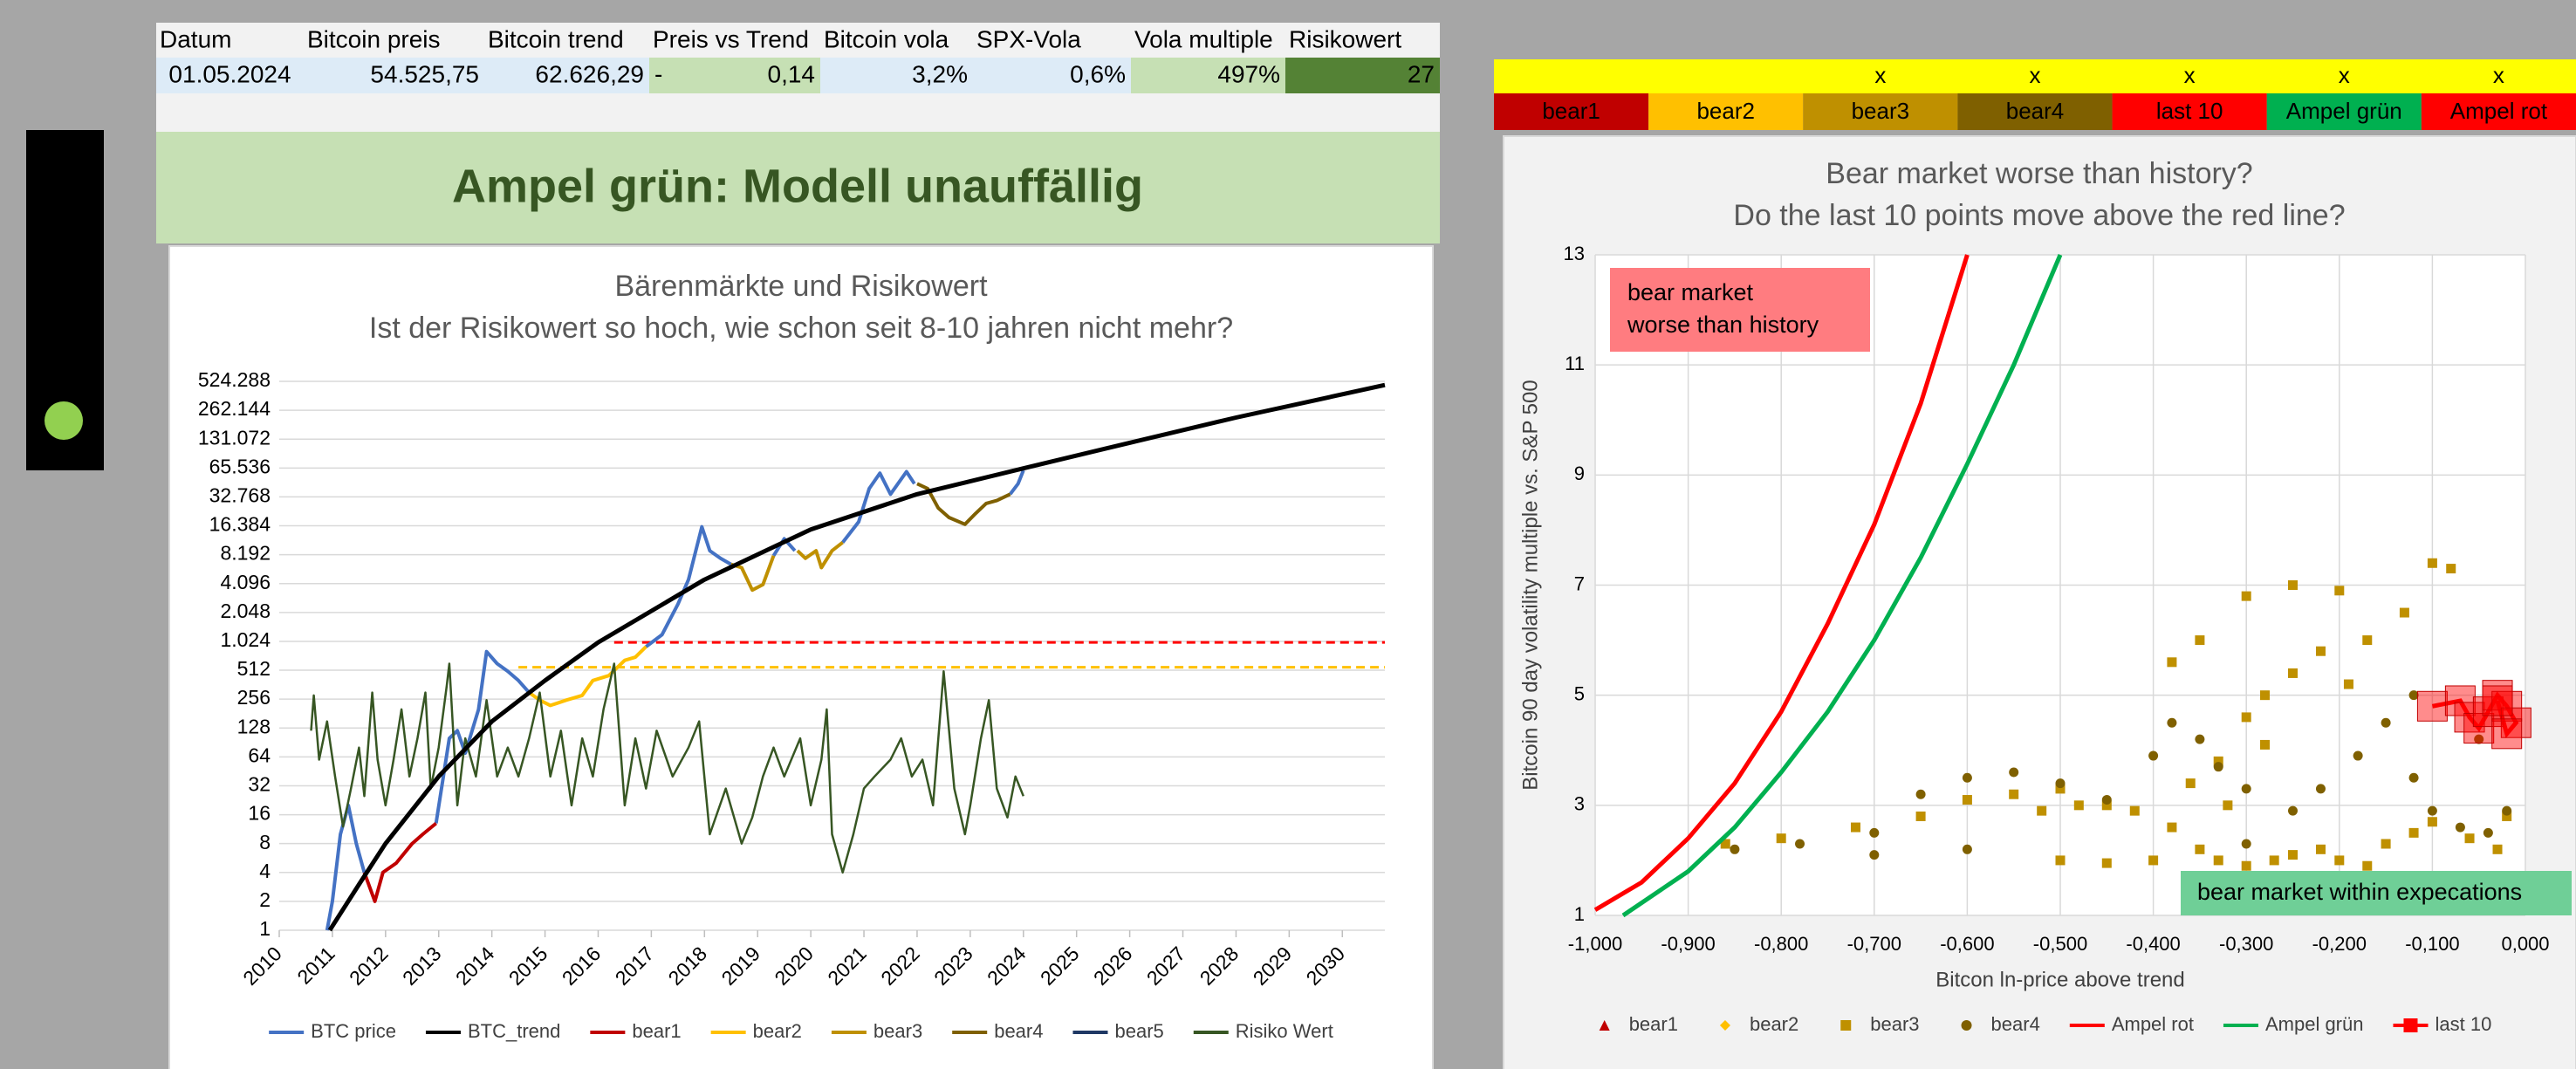 The image size is (2576, 1069). What do you see at coordinates (2039, 173) in the screenshot?
I see `chart-title: Bear market worse than history?` at bounding box center [2039, 173].